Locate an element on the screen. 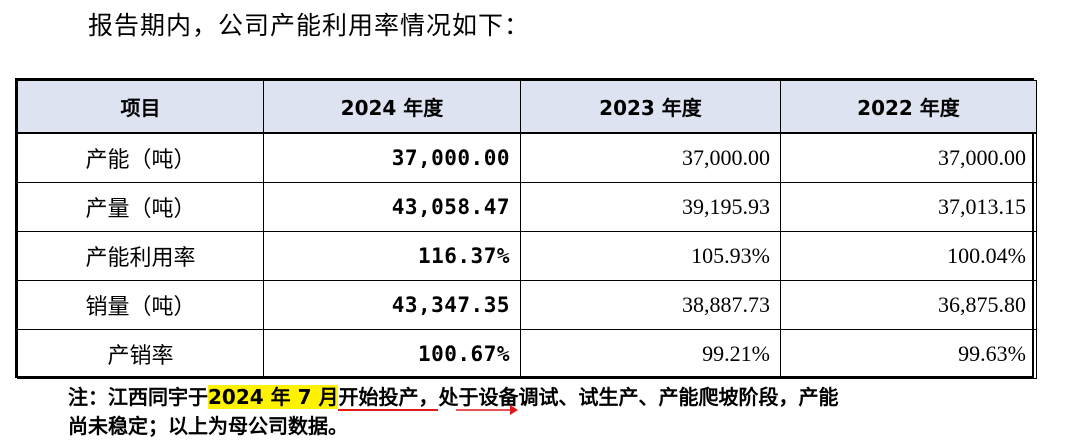 The image size is (1080, 446). table-row: 产量（吨） 43,058.47 39,195.93 37,013.15 is located at coordinates (527, 207).